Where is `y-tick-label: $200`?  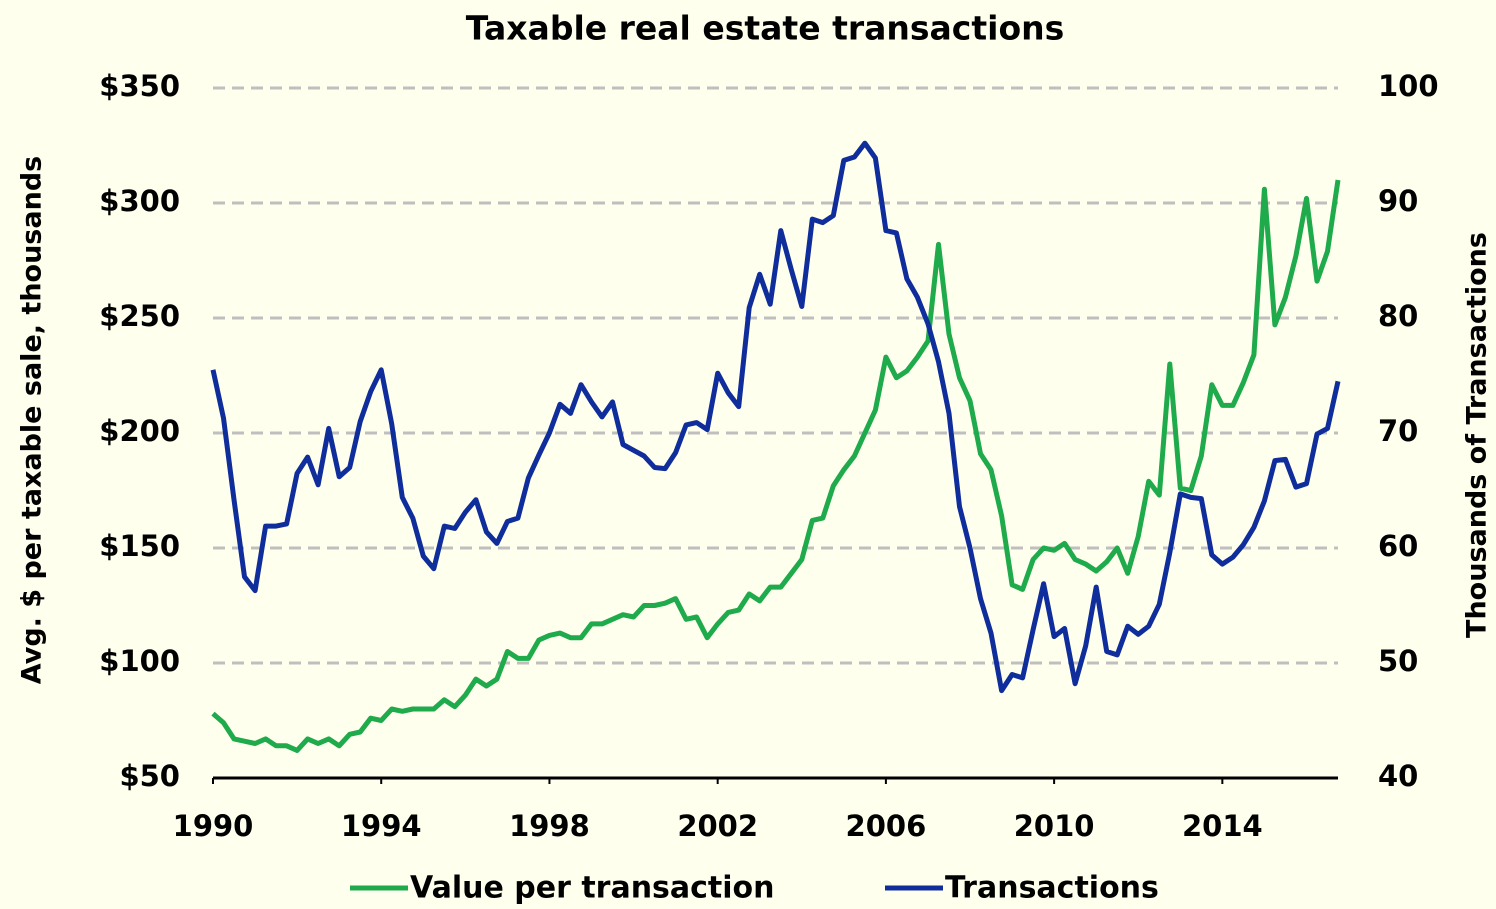
y-tick-label: $200 is located at coordinates (139, 431).